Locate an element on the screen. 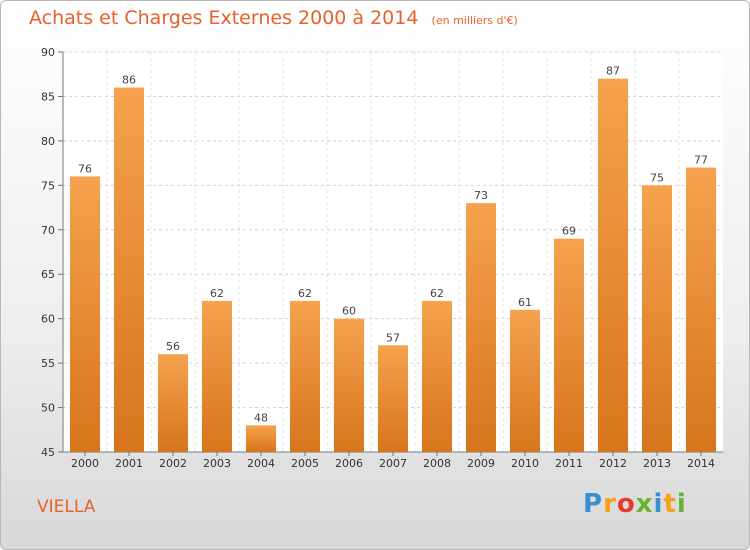 The height and width of the screenshot is (550, 750). data-label: 75 is located at coordinates (657, 177).